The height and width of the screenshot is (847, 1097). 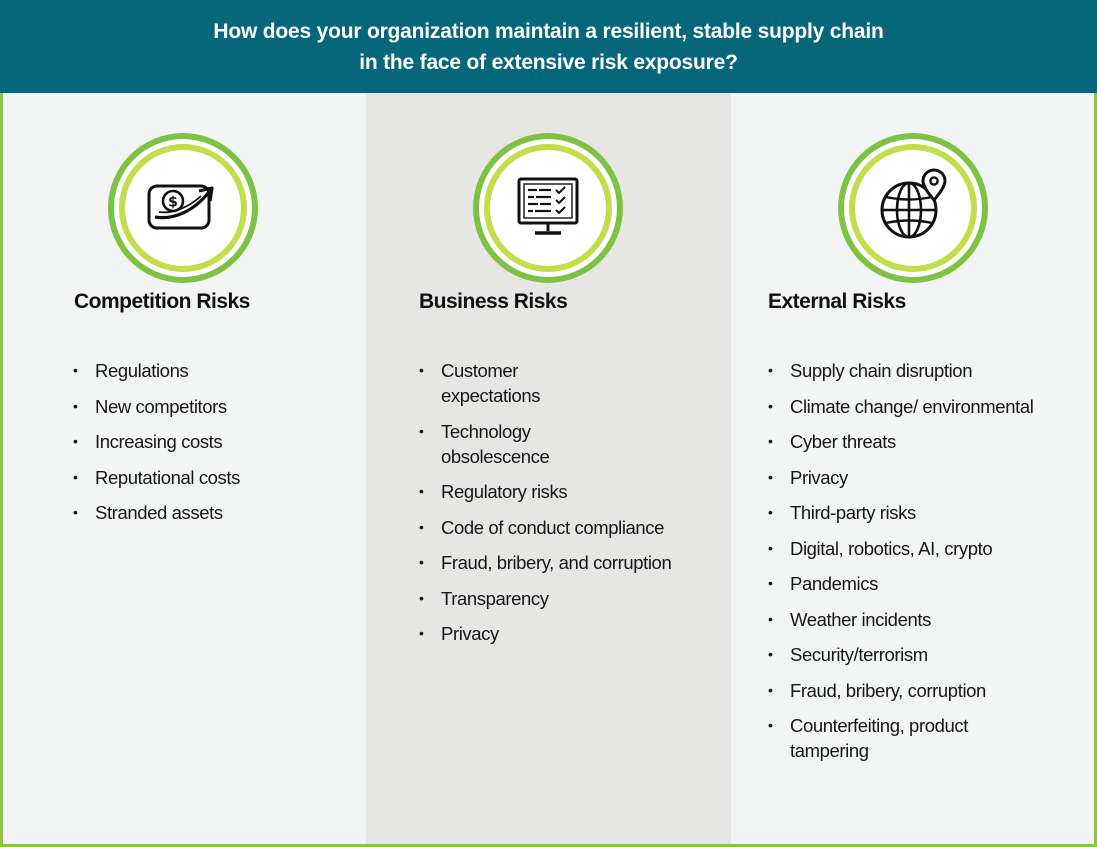 What do you see at coordinates (505, 444) in the screenshot?
I see `list-item: Technology obsolescence` at bounding box center [505, 444].